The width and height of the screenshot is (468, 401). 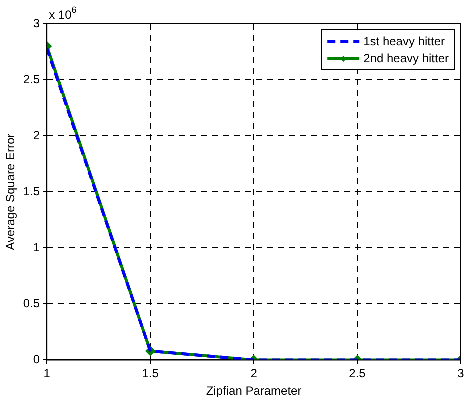 What do you see at coordinates (31, 79) in the screenshot?
I see `y-tick-label: 2.5` at bounding box center [31, 79].